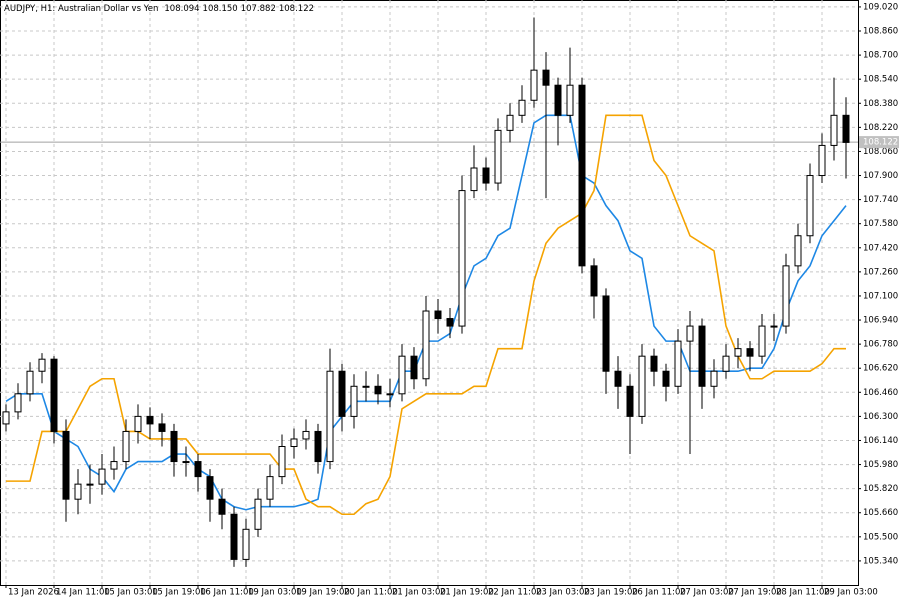 The image size is (900, 600). Describe the element at coordinates (880, 393) in the screenshot. I see `y-tick-label: 106.460` at that location.